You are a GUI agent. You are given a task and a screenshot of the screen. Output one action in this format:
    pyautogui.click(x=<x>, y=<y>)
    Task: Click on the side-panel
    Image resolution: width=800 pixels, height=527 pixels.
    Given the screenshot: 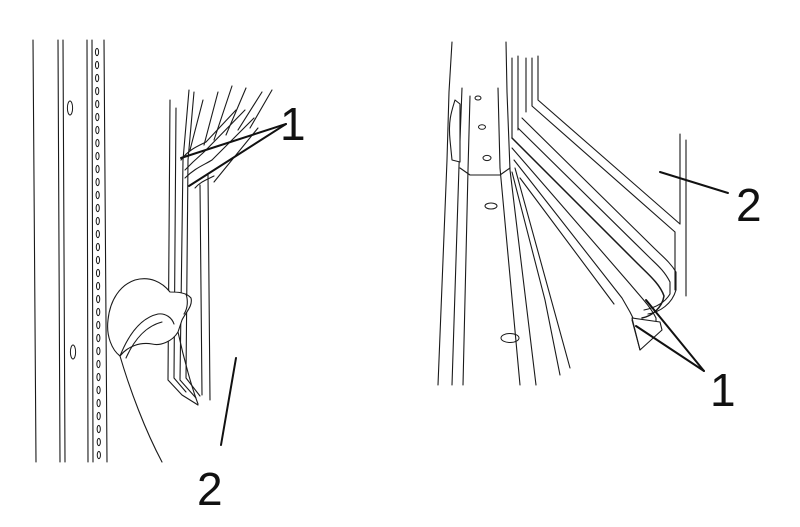 What is the action you would take?
    pyautogui.click(x=599, y=176)
    